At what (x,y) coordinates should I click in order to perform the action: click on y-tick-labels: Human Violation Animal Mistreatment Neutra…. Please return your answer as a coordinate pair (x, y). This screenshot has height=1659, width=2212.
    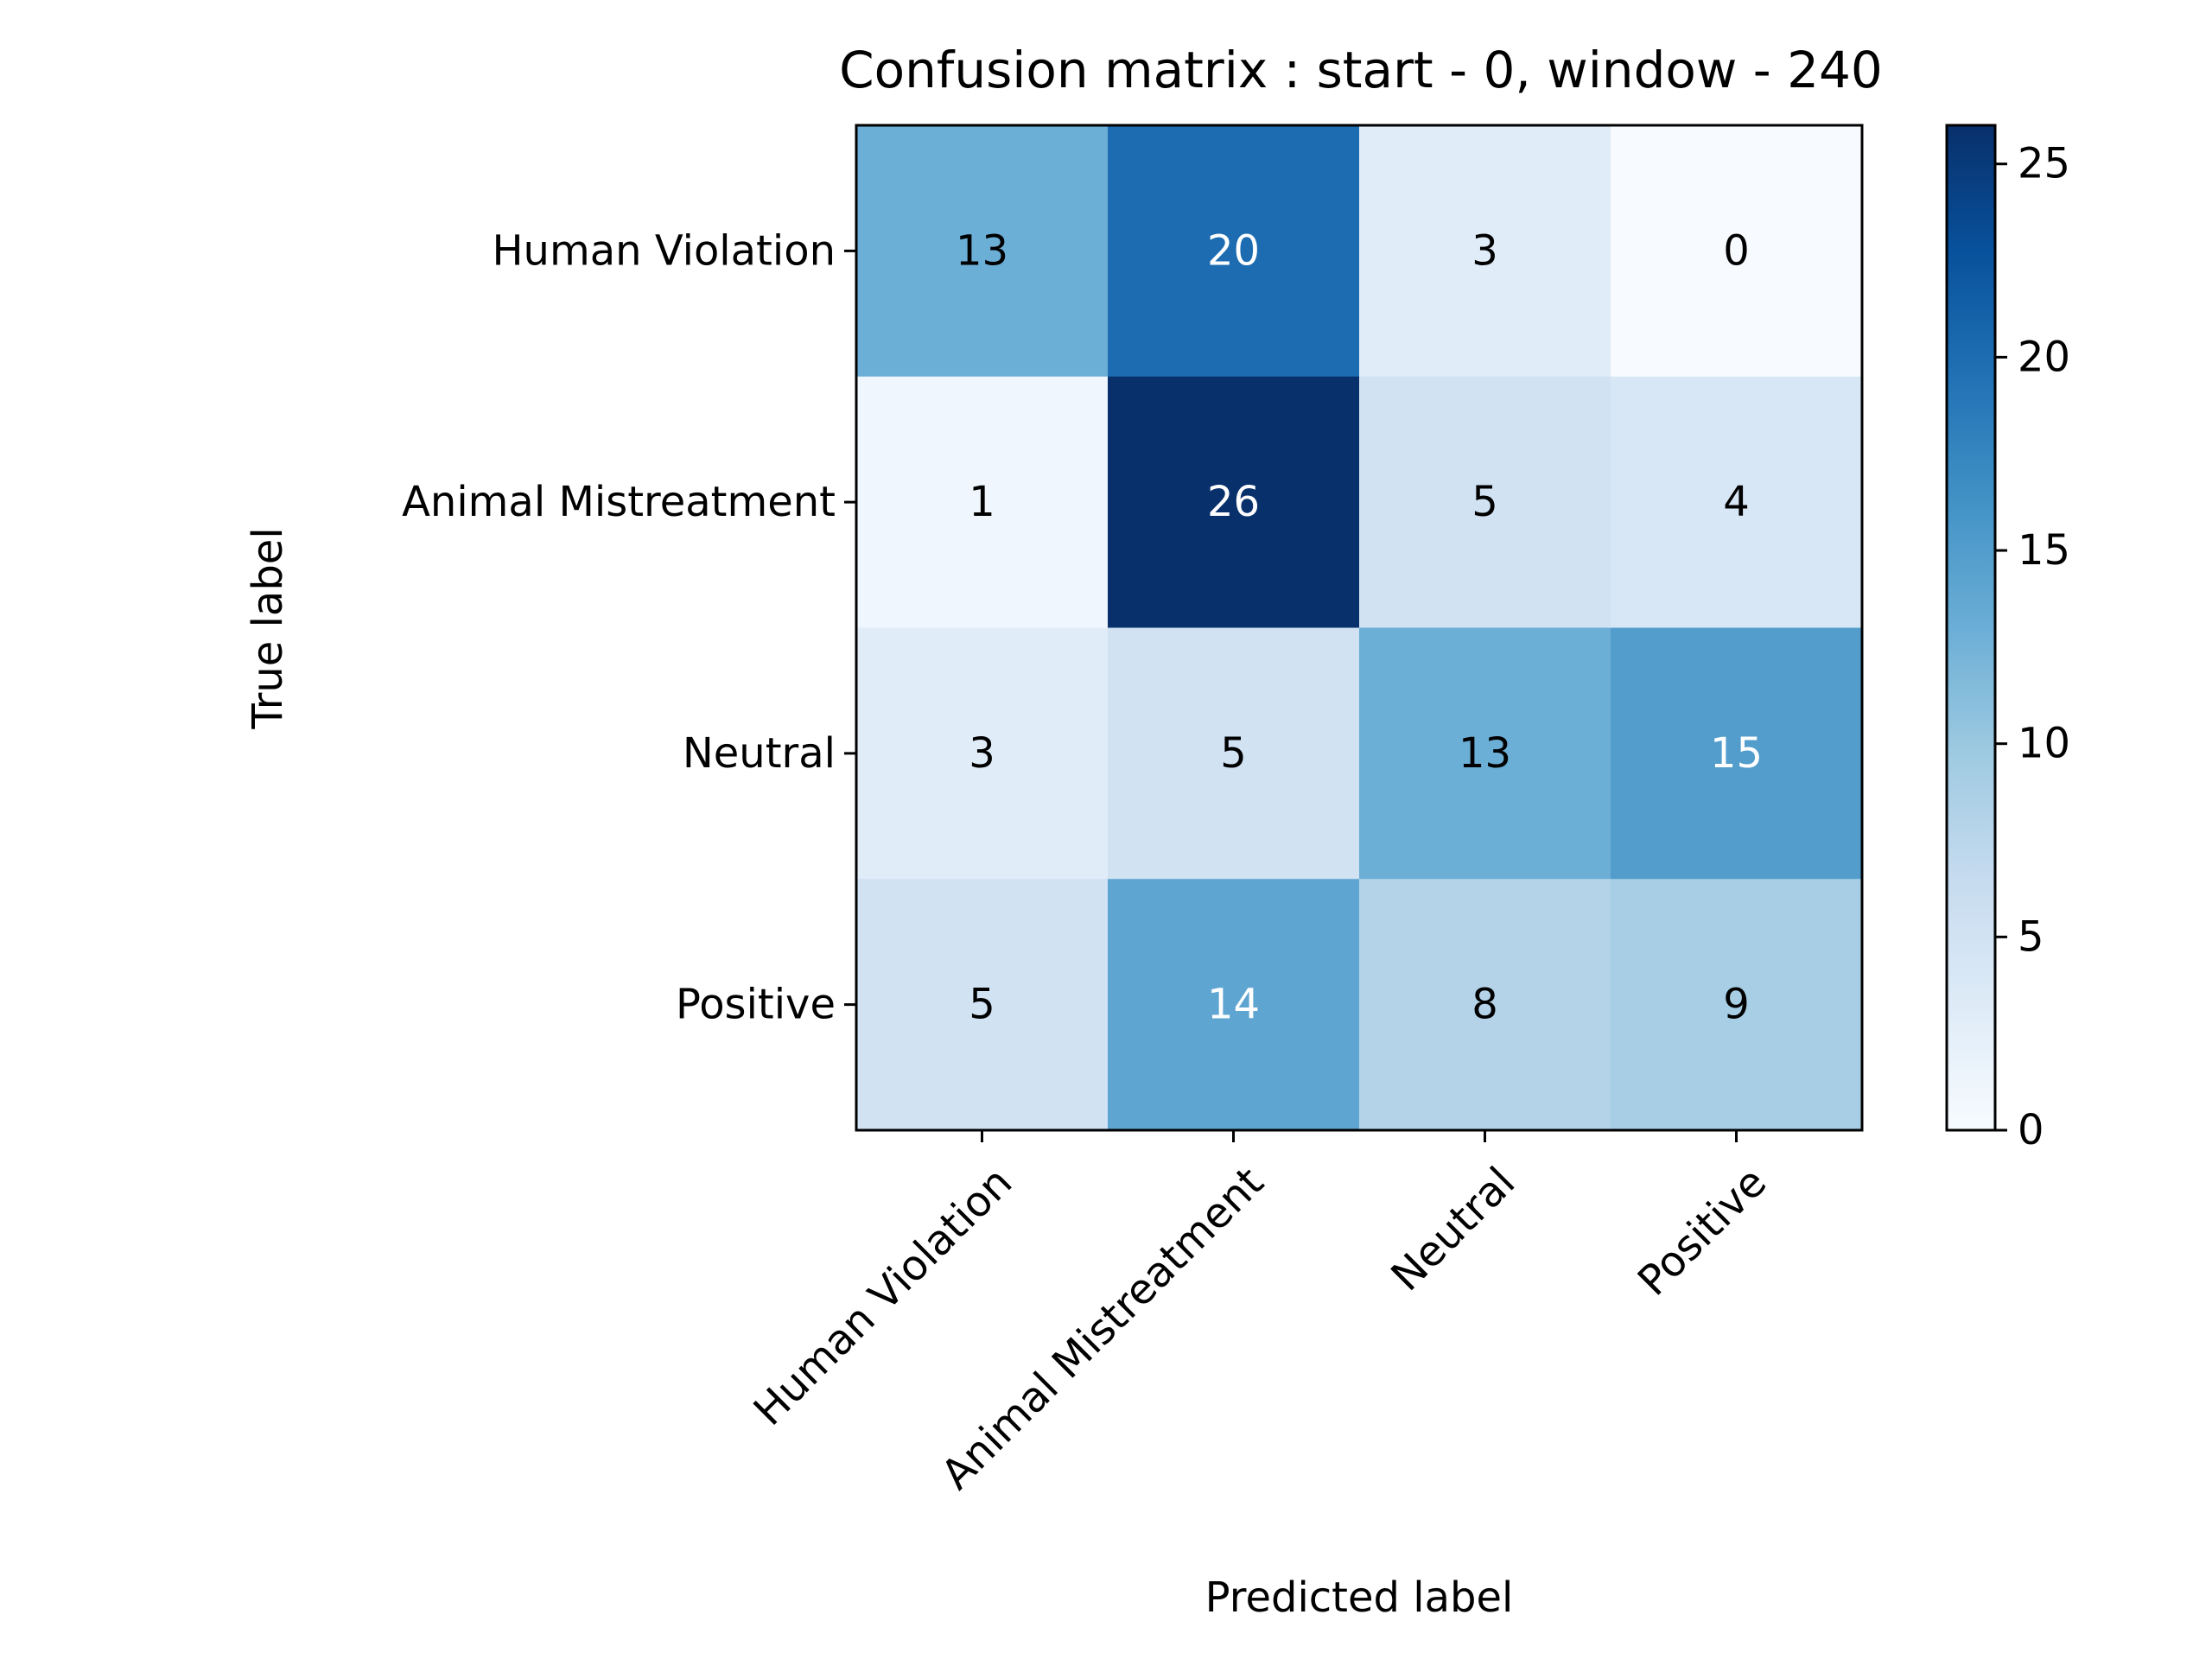
    Looking at the image, I should click on (629, 627).